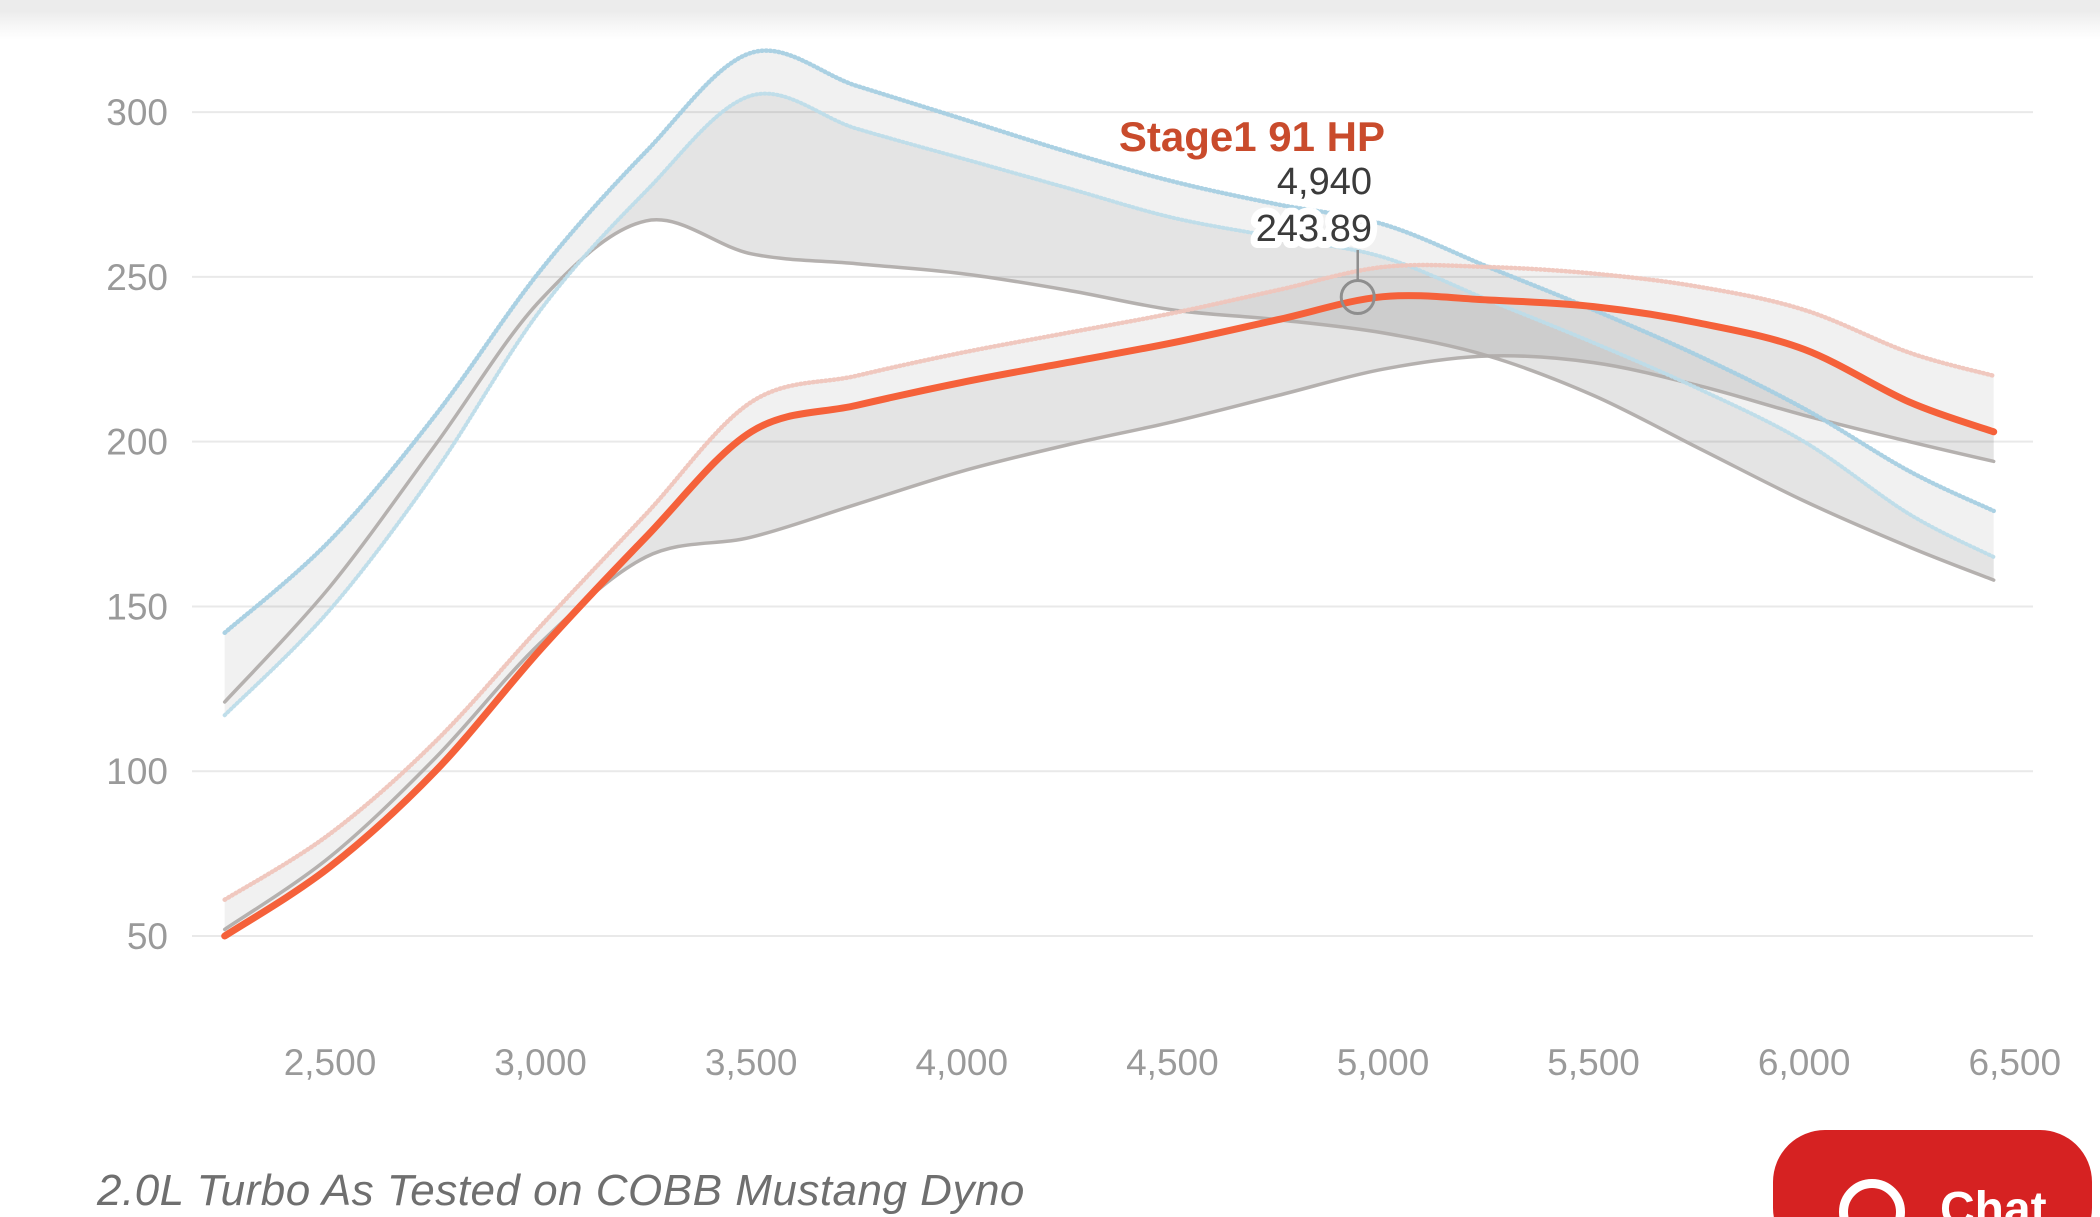  What do you see at coordinates (1252, 181) in the screenshot?
I see `chart-overlay: Stage1 91 HP 4,940 243.89` at bounding box center [1252, 181].